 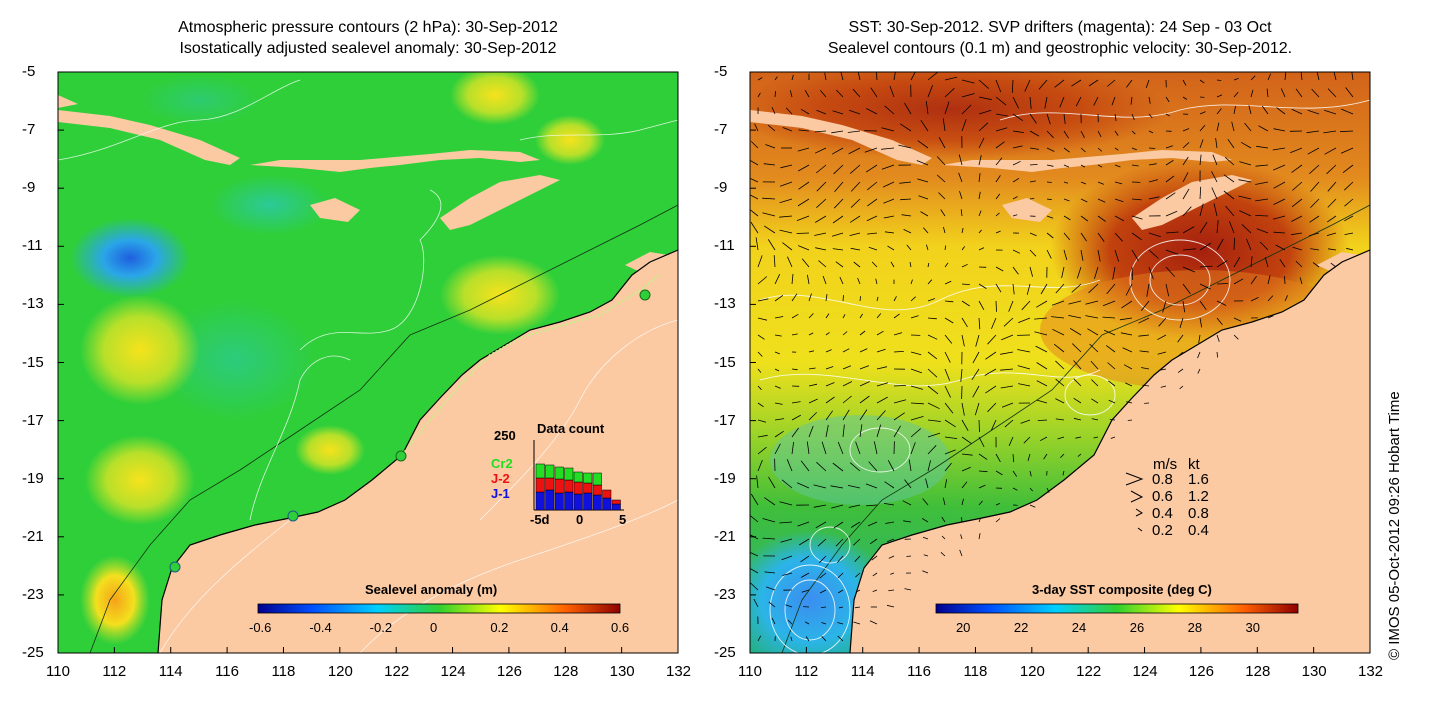 What do you see at coordinates (114, 671) in the screenshot?
I see `x-tick-label: 112` at bounding box center [114, 671].